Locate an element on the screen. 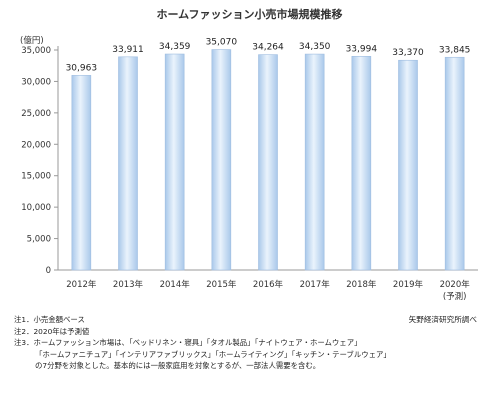  data-label: 33,994 is located at coordinates (362, 49).